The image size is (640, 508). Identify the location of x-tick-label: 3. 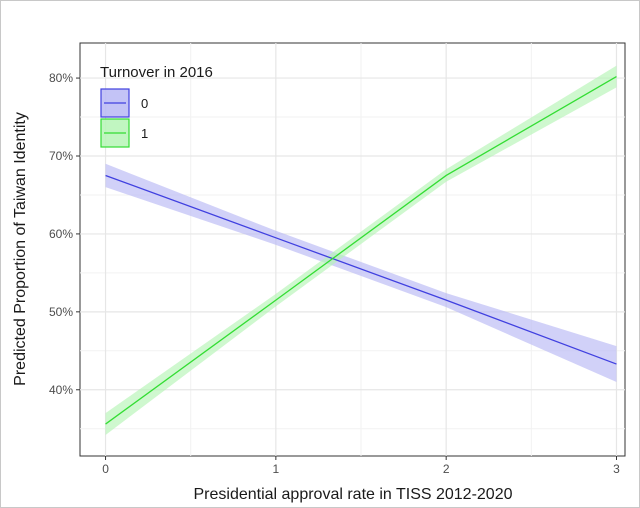
(616, 469).